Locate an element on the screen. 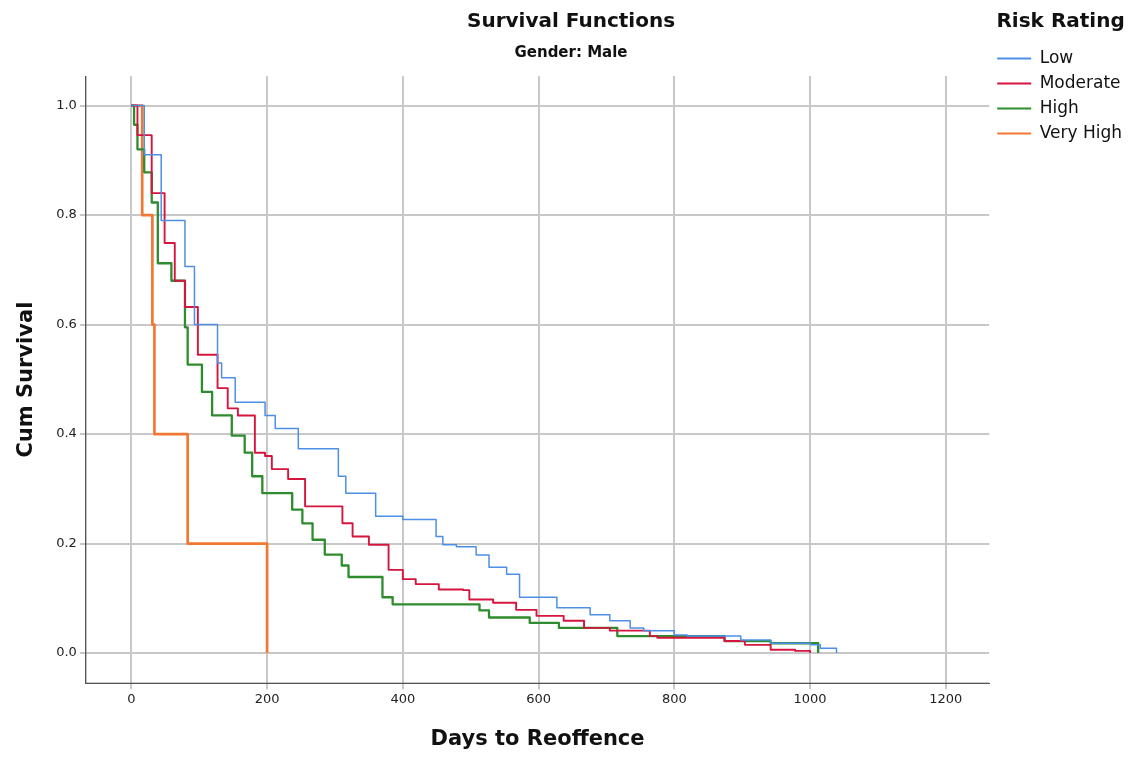  legend-label: Low is located at coordinates (1056, 56).